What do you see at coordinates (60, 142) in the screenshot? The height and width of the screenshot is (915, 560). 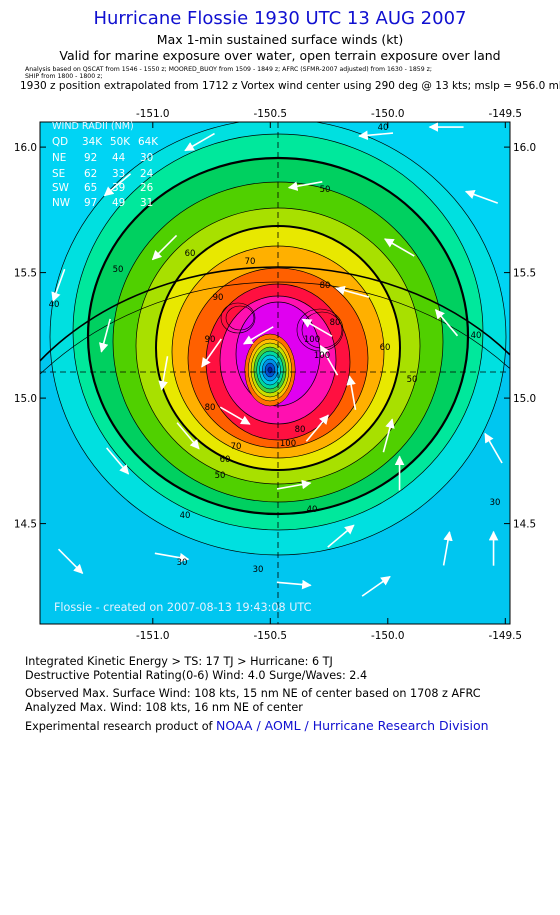 I see `radii-col-qd: QD` at bounding box center [60, 142].